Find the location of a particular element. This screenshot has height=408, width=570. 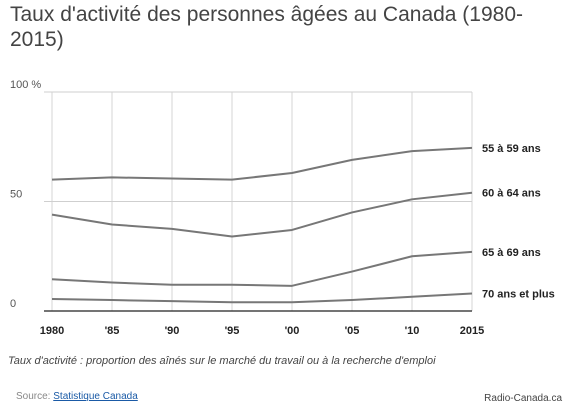

series-label: 60 à 64 ans is located at coordinates (511, 194).